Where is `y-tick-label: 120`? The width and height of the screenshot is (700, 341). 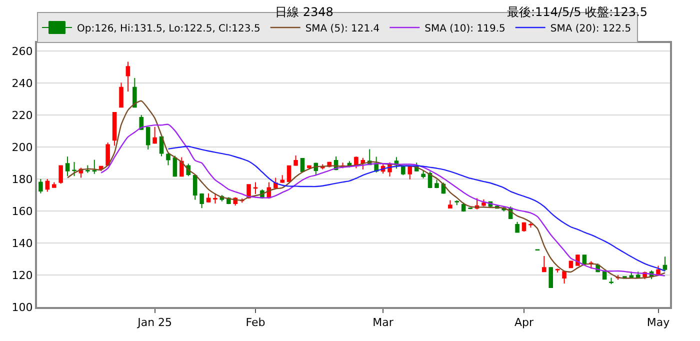
y-tick-label: 120 is located at coordinates (22, 275).